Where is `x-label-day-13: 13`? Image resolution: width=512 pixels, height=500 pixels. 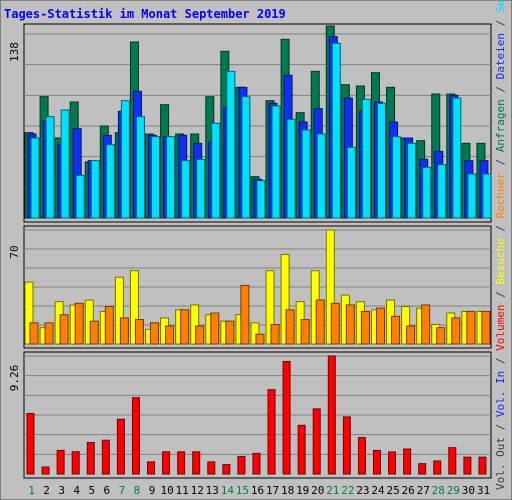
x-label-day-13: 13 is located at coordinates (212, 490).